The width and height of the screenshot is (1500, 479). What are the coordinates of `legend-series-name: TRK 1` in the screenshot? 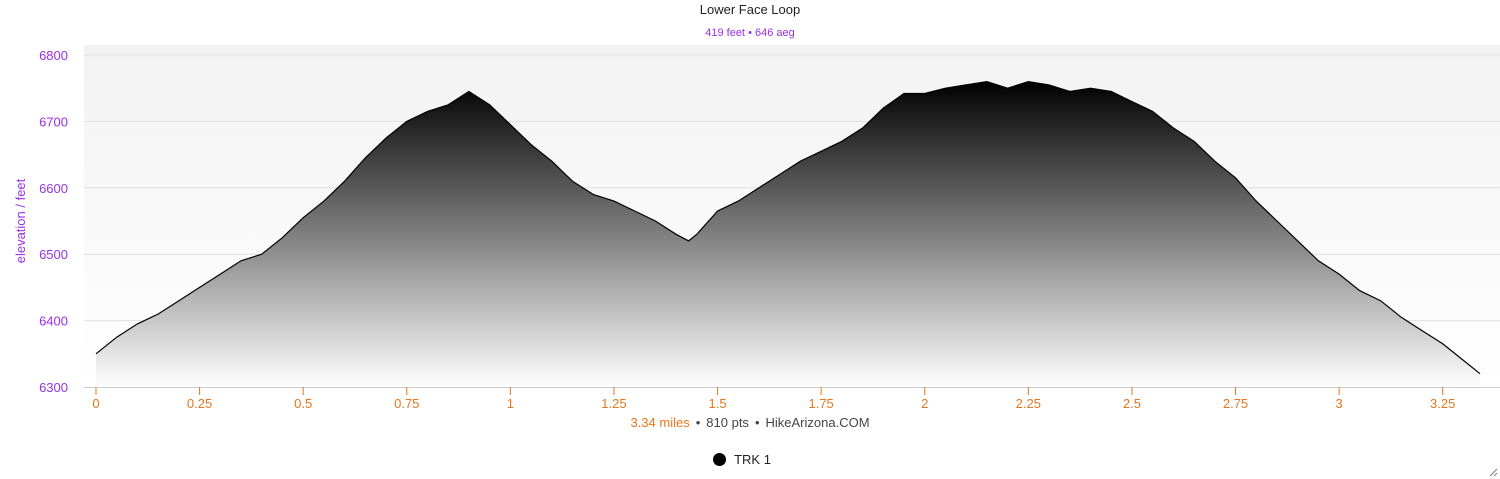 It's located at (752, 459).